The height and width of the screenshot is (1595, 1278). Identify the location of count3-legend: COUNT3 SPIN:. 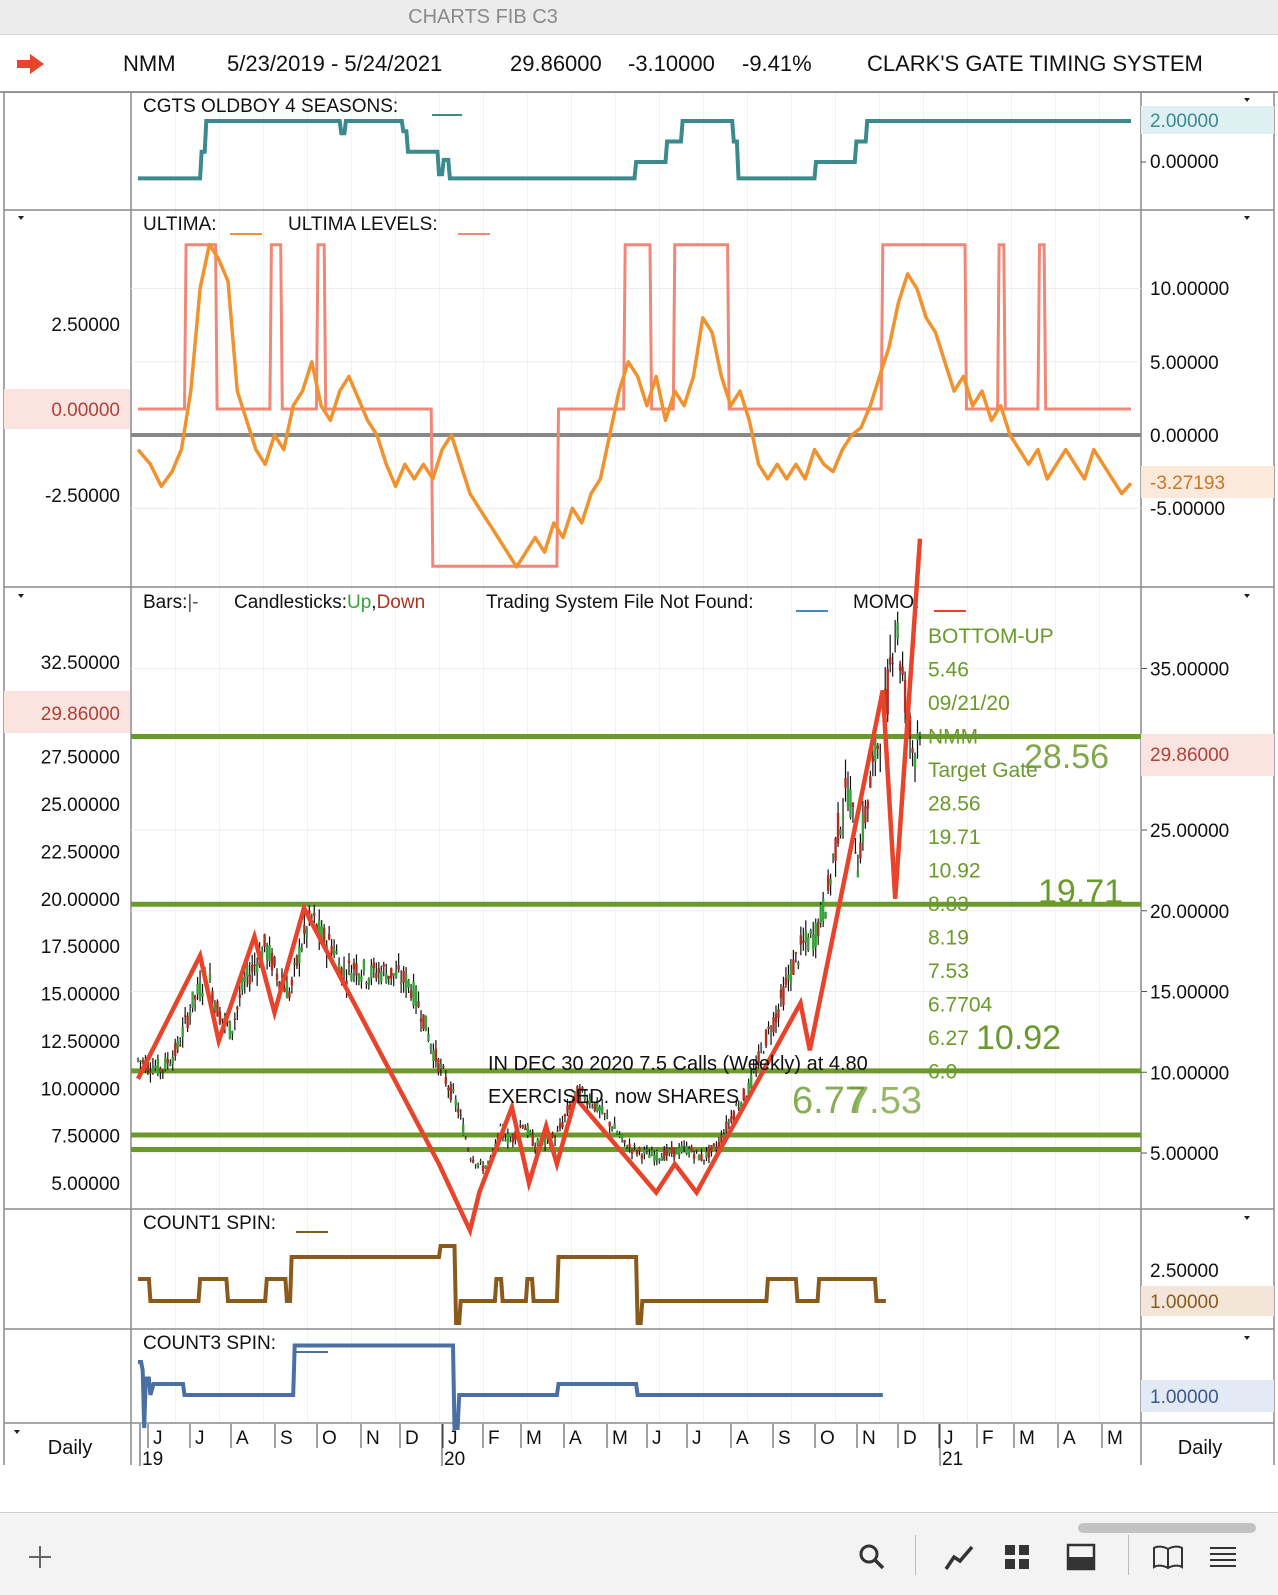
(209, 1343).